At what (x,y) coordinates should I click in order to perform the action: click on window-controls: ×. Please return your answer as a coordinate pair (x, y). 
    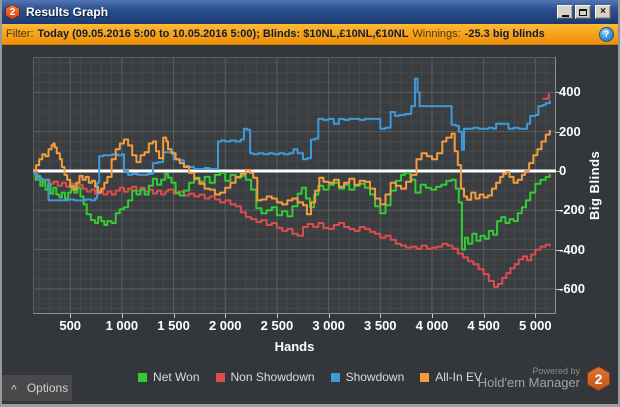
    Looking at the image, I should click on (584, 12).